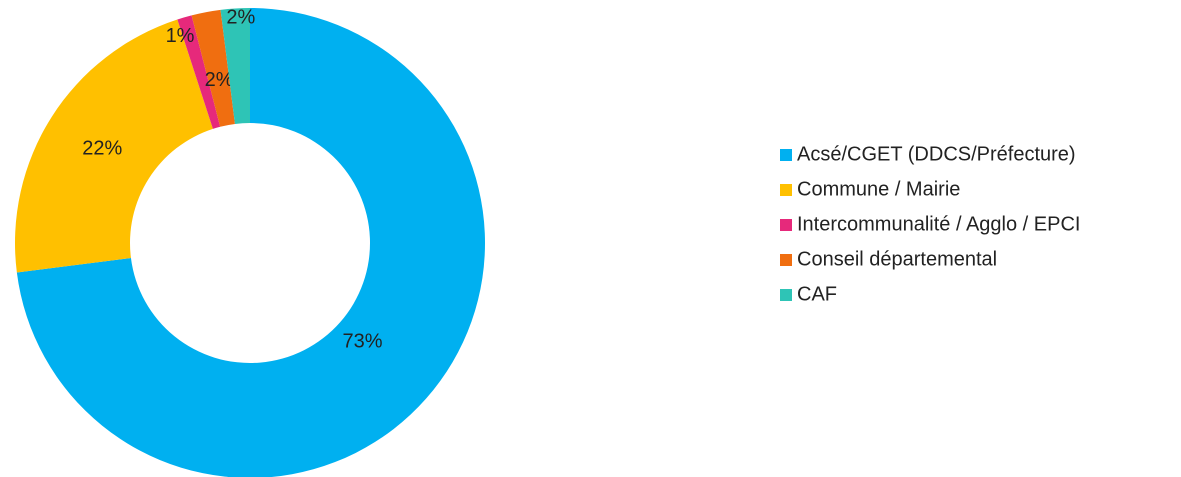 Image resolution: width=1181 pixels, height=477 pixels. I want to click on legend-label: Intercommunalité / Agglo / EPCI, so click(938, 224).